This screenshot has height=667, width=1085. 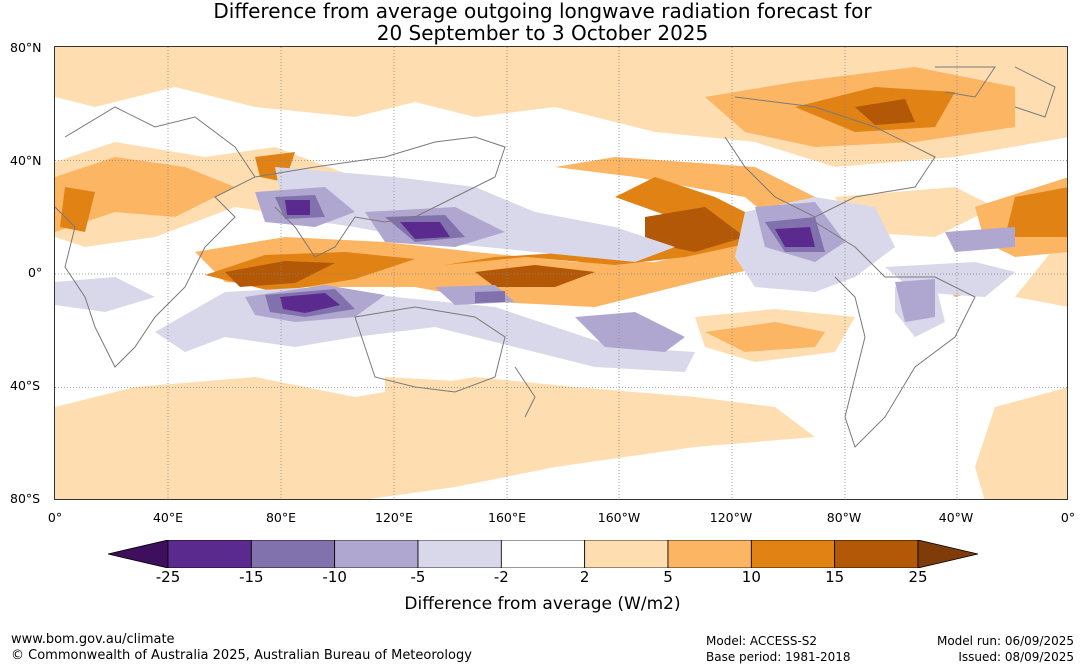 What do you see at coordinates (542, 604) in the screenshot?
I see `colorbar-title: Difference from average (W/m2)` at bounding box center [542, 604].